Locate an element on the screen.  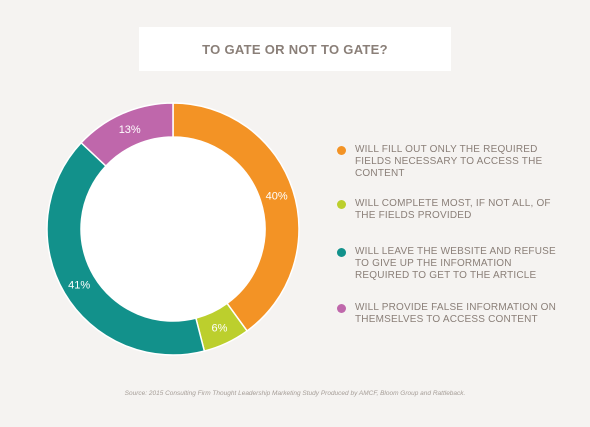
donut-hole is located at coordinates (173, 229).